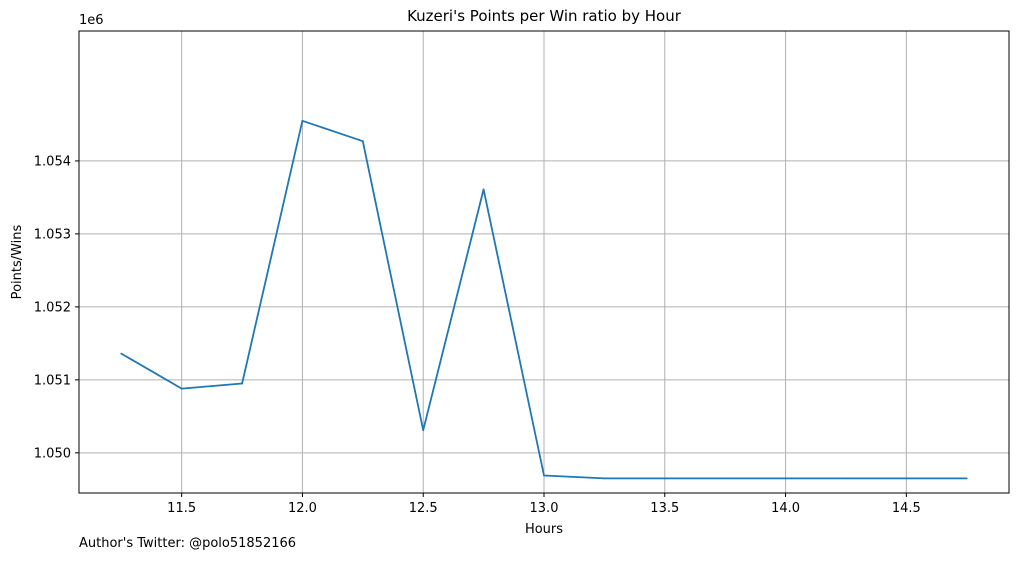 The width and height of the screenshot is (1019, 562). Describe the element at coordinates (181, 508) in the screenshot. I see `x-tick-label: 11.5` at that location.